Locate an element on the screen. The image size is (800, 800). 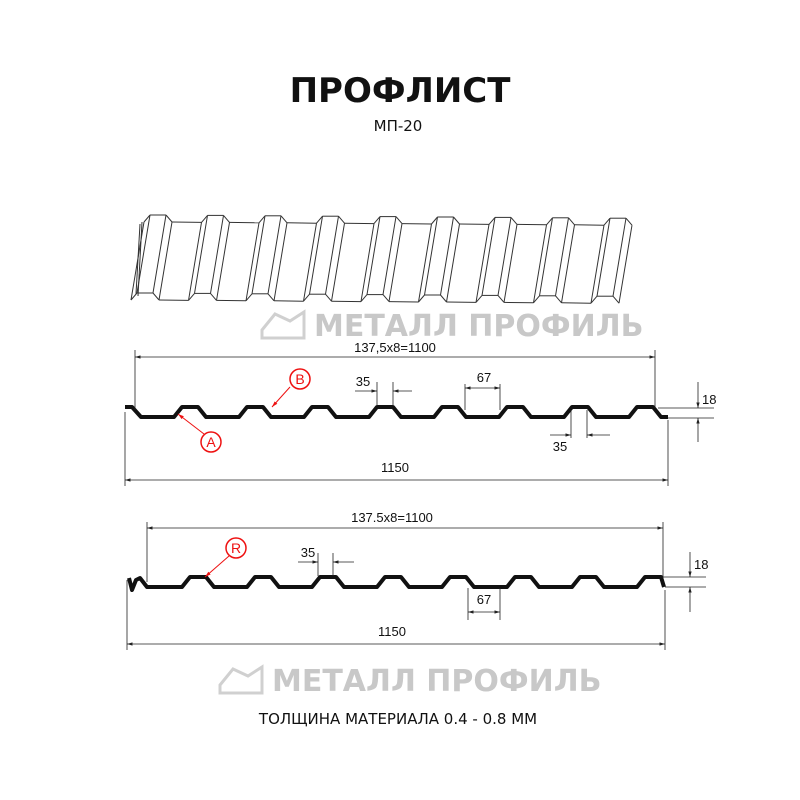
callout-b-label: B is located at coordinates (299, 379).